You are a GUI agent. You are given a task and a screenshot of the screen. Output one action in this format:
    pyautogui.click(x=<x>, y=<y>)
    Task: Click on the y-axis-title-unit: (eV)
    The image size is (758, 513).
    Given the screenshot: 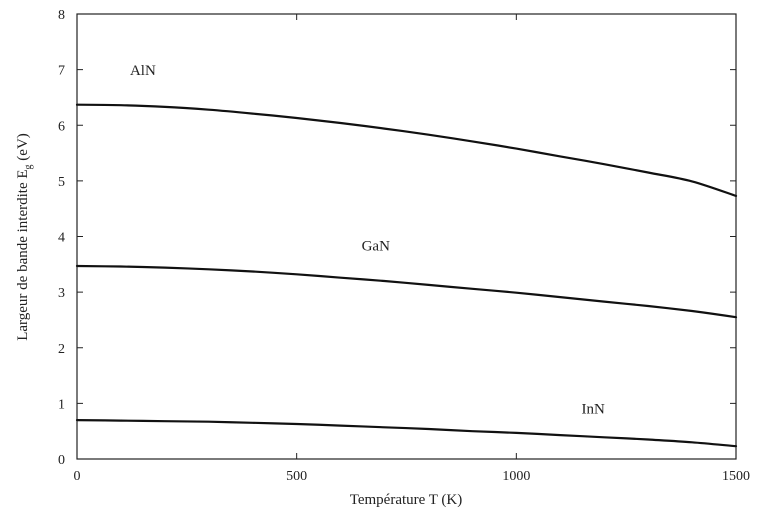 What is the action you would take?
    pyautogui.click(x=23, y=148)
    